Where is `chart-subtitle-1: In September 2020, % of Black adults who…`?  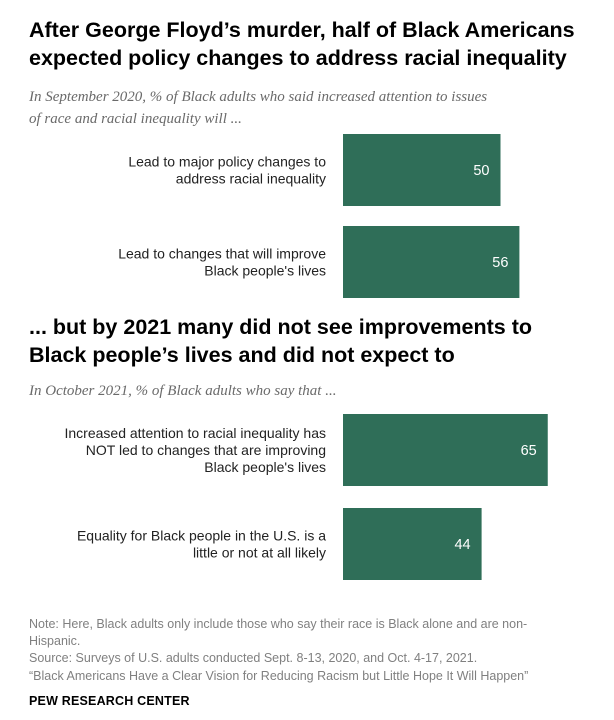
chart-subtitle-1: In September 2020, % of Black adults who… is located at coordinates (314, 108).